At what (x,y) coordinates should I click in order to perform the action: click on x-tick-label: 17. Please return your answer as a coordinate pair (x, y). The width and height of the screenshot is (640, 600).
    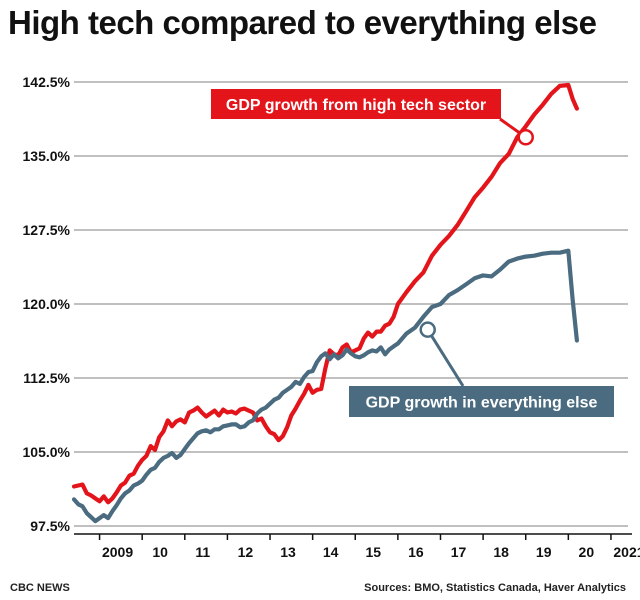
    Looking at the image, I should click on (459, 552).